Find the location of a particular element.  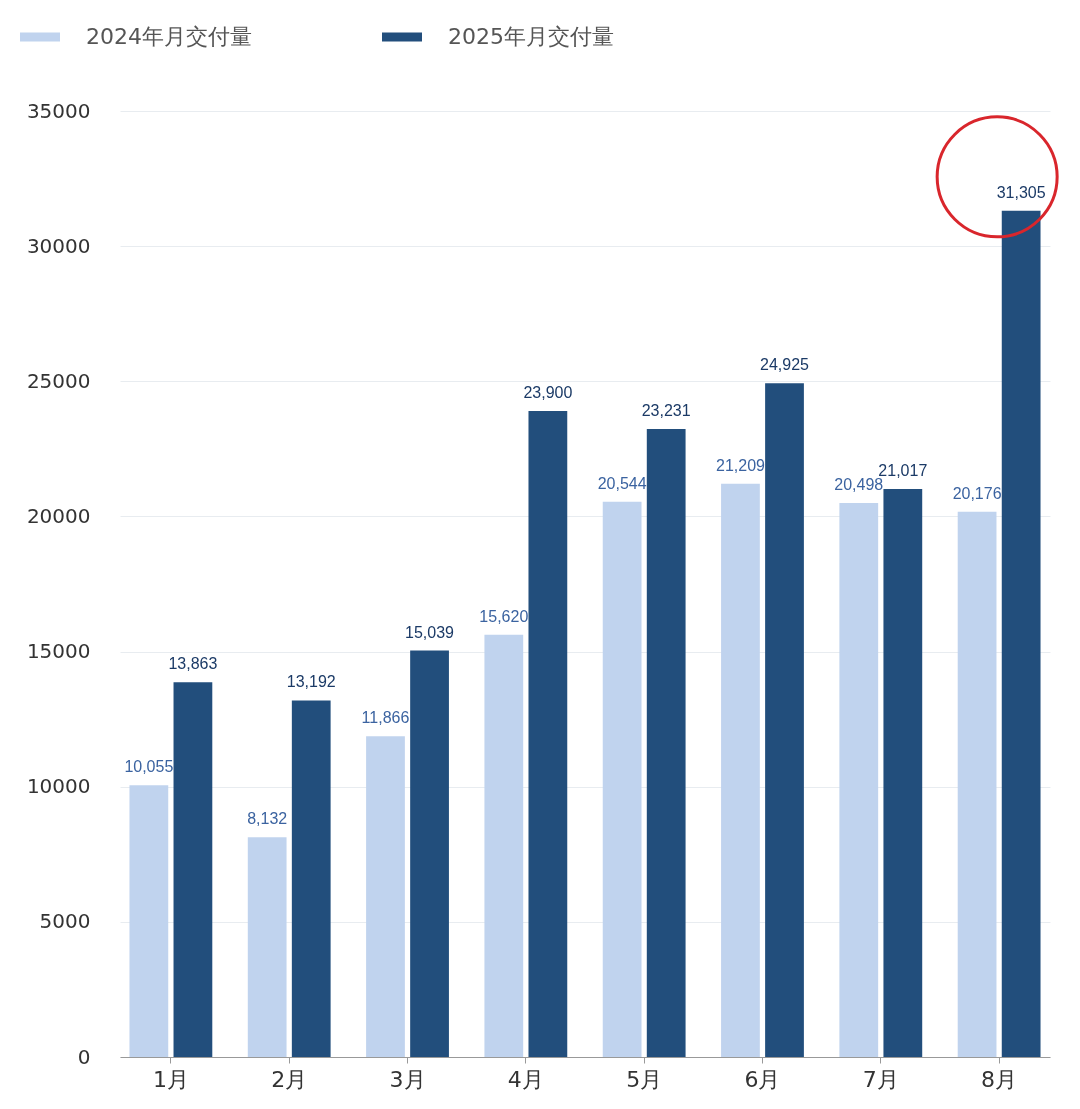

y-tick-label: 15000 is located at coordinates (58, 651).